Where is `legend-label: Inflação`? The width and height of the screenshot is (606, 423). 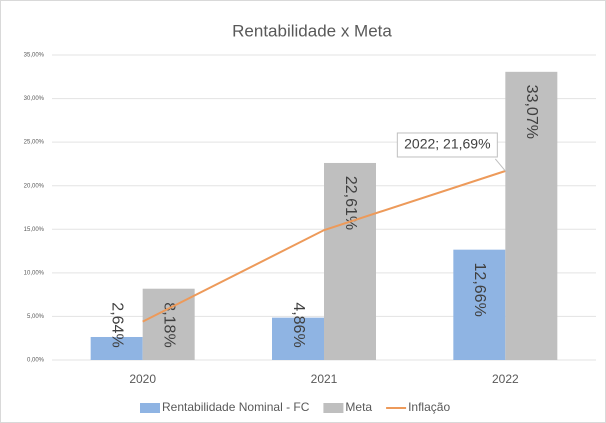
legend-label: Inflação is located at coordinates (429, 407).